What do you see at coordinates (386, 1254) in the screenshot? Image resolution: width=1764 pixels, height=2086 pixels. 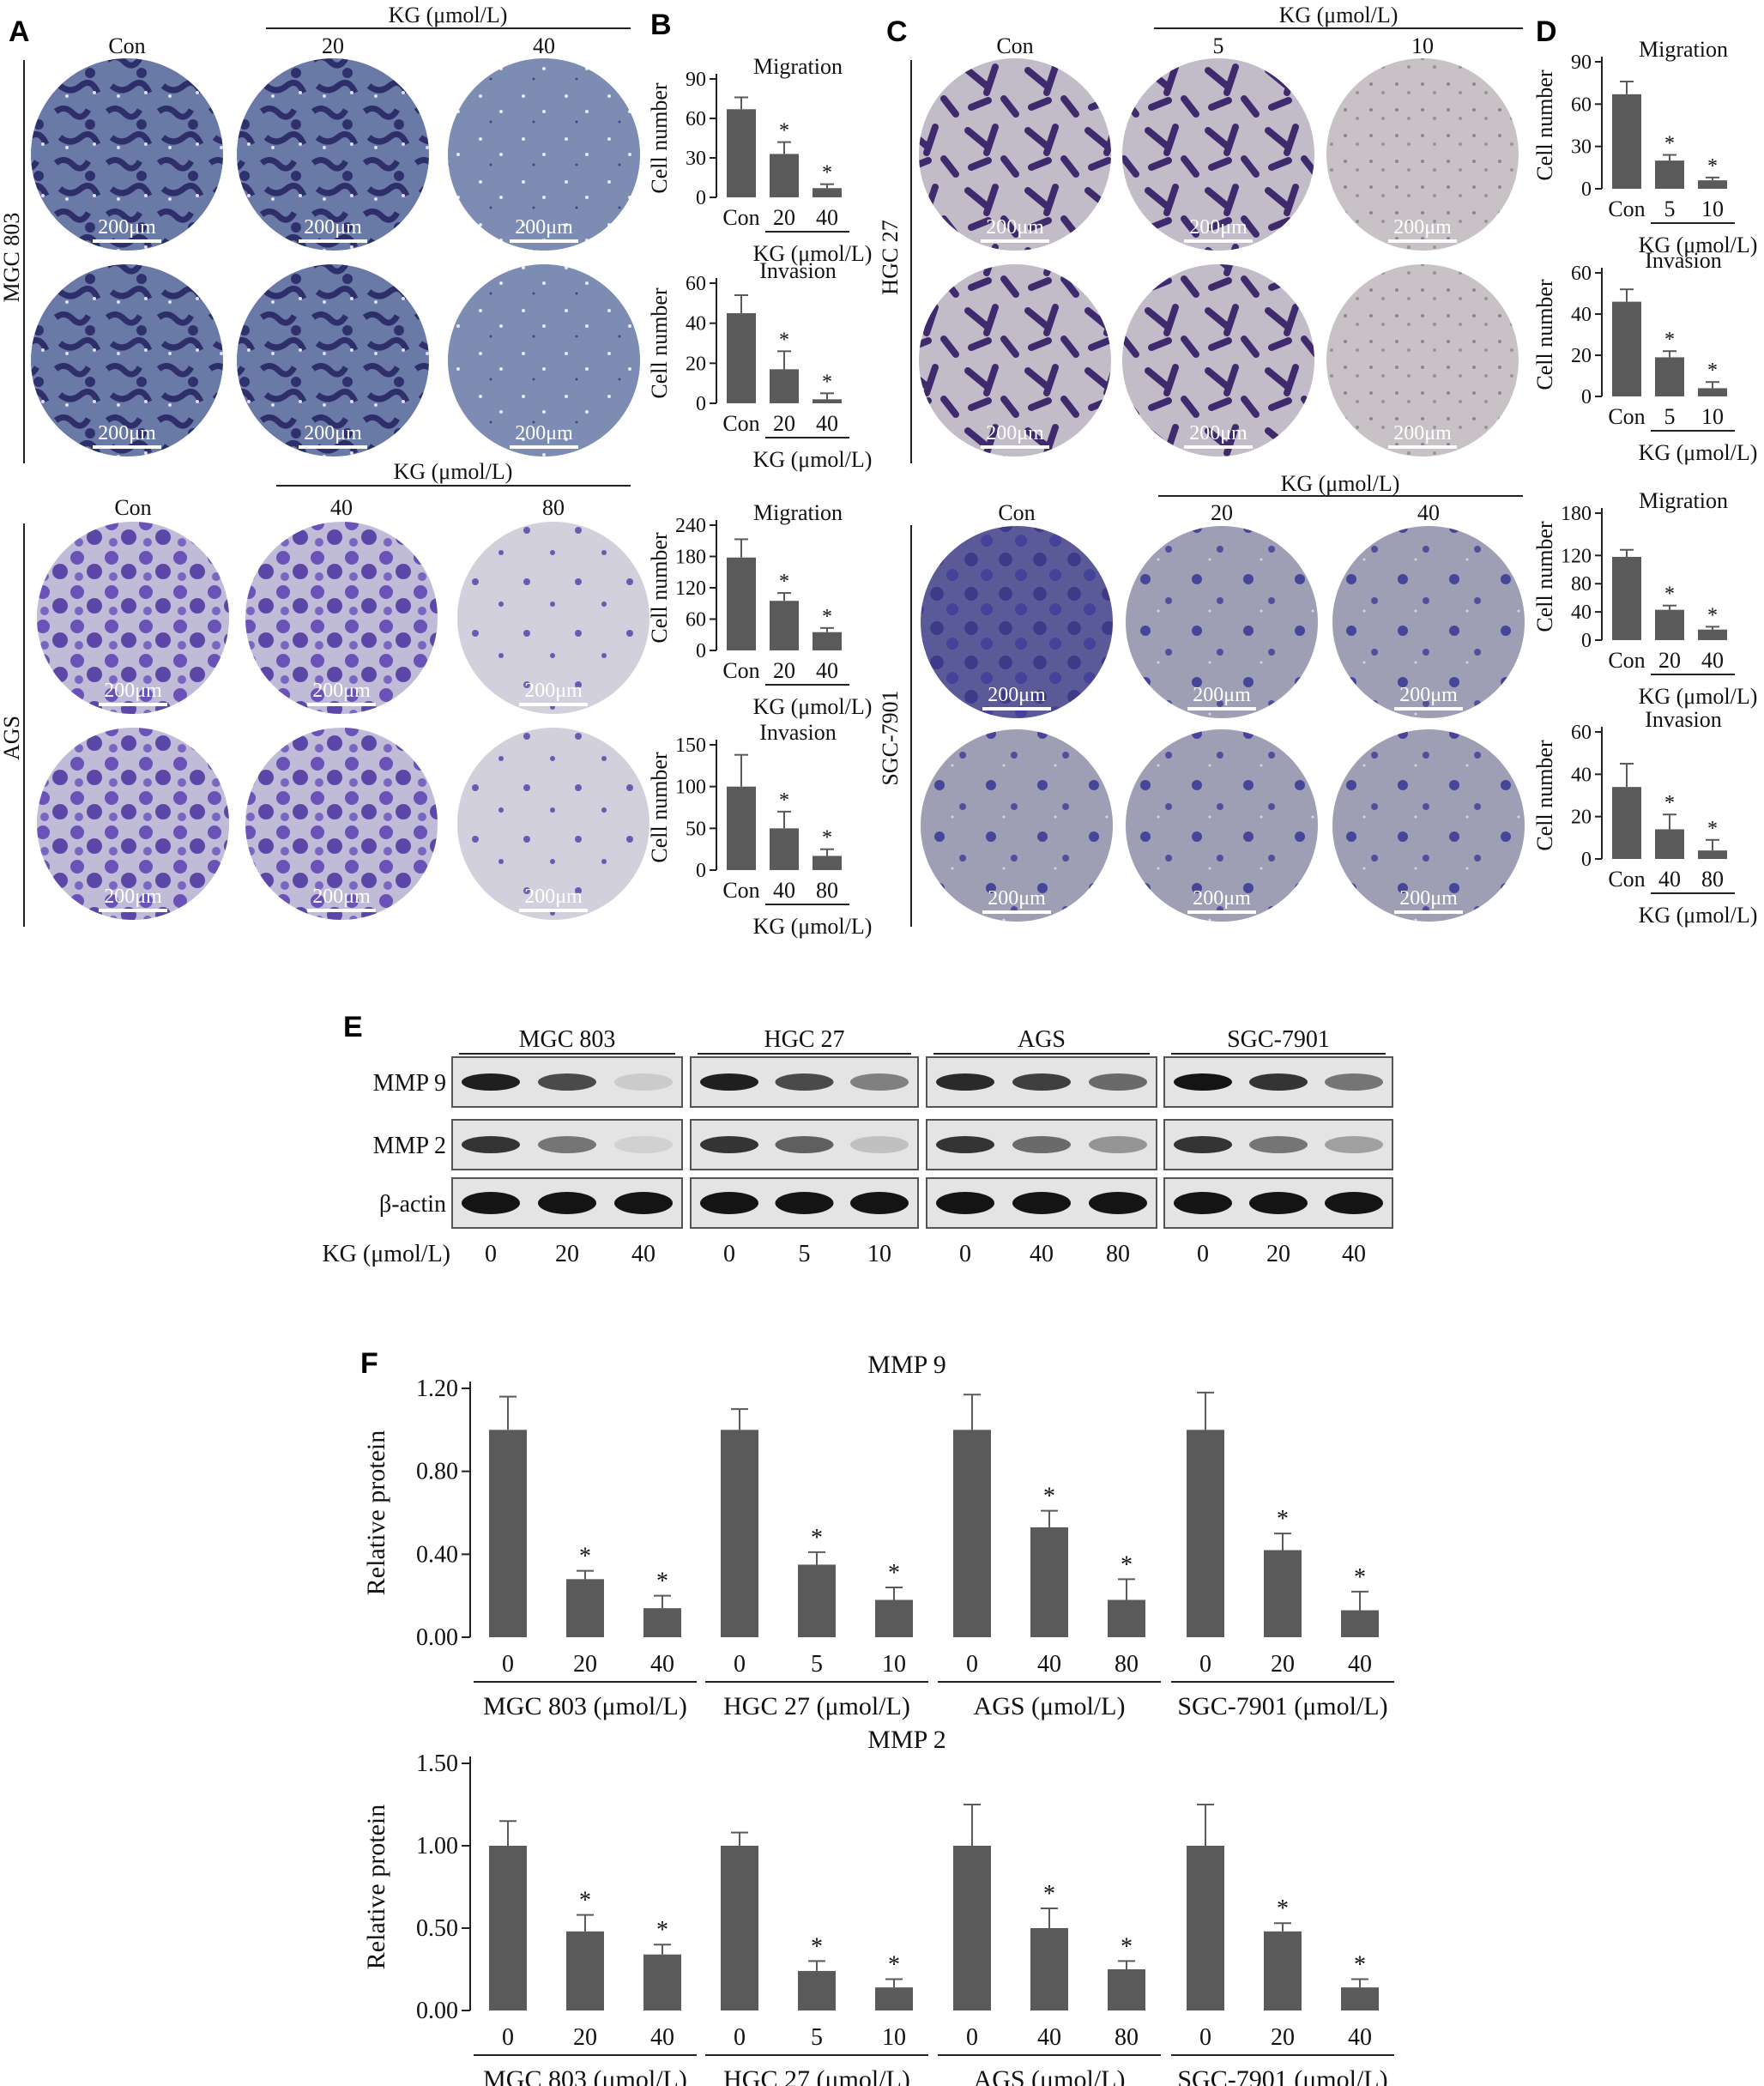 I see `kg-axis-label: KG (μmol/L)` at bounding box center [386, 1254].